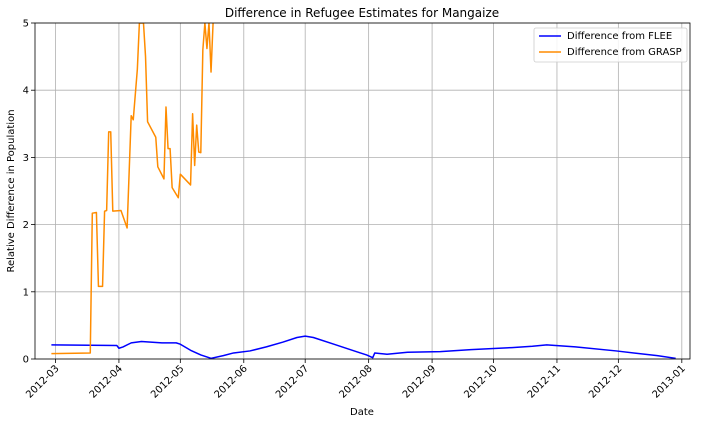 The width and height of the screenshot is (704, 424). Describe the element at coordinates (11, 190) in the screenshot. I see `y-axis-label: Relative Difference in Population` at that location.